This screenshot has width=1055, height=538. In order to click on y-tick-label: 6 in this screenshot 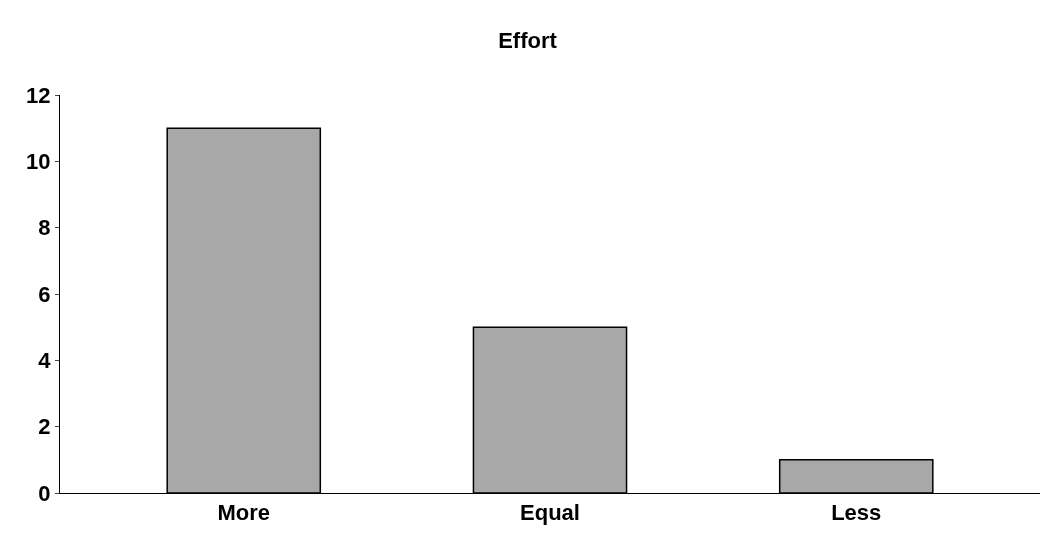, I will do `click(44, 294)`.